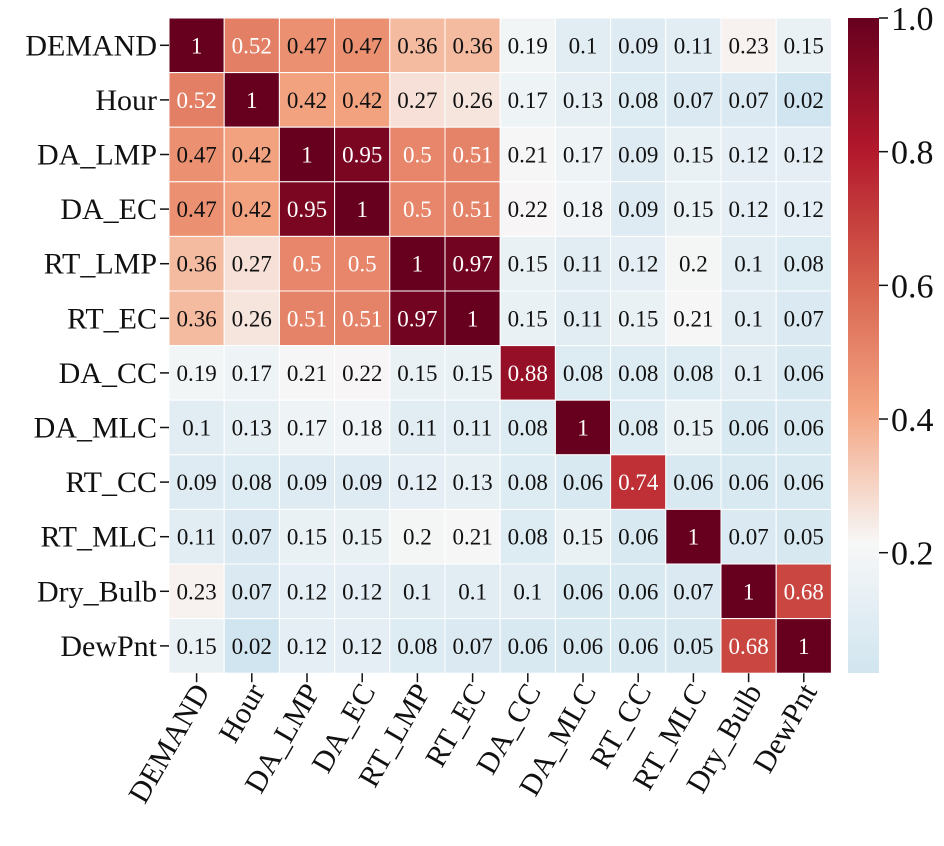 The width and height of the screenshot is (944, 846). Describe the element at coordinates (748, 646) in the screenshot. I see `cell-value-label: 0.68` at that location.